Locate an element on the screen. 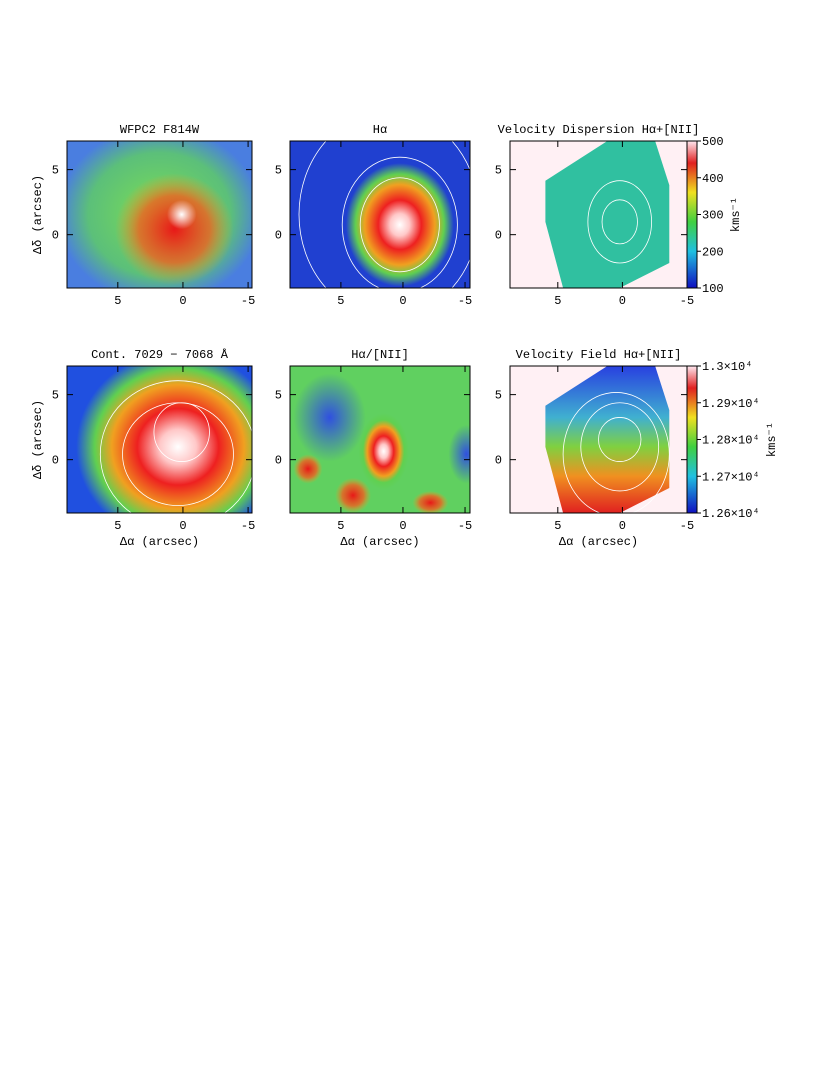  panel-title: Hα/[NII] is located at coordinates (380, 355).